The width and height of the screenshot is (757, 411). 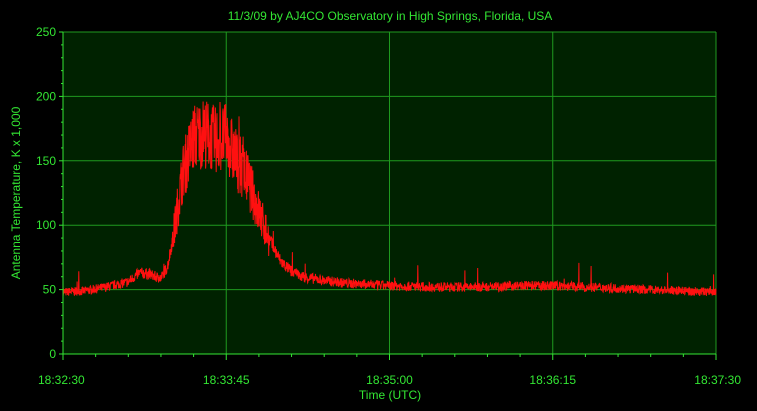 I want to click on y-tick-label: 100, so click(x=46, y=225).